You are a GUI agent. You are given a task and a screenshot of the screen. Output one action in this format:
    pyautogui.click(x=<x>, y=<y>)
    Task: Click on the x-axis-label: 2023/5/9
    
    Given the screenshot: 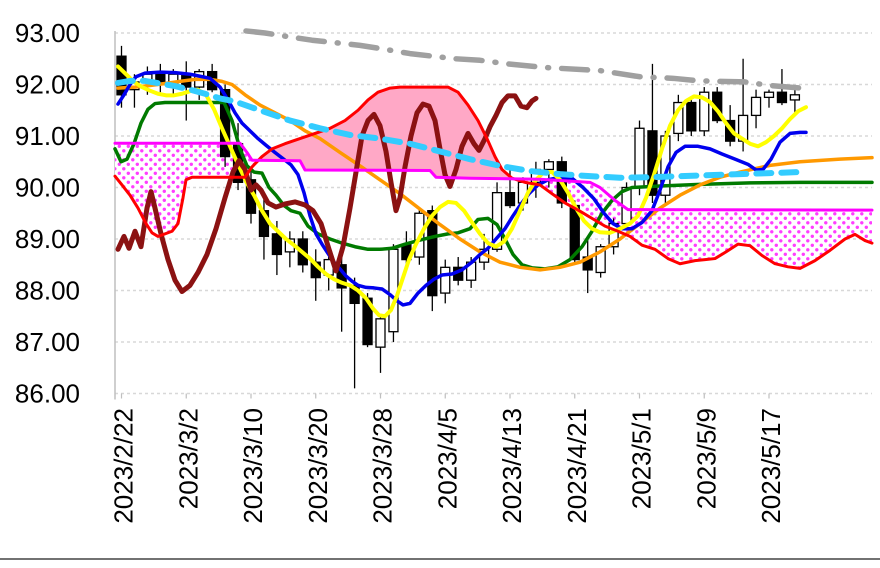 What is the action you would take?
    pyautogui.click(x=706, y=458)
    